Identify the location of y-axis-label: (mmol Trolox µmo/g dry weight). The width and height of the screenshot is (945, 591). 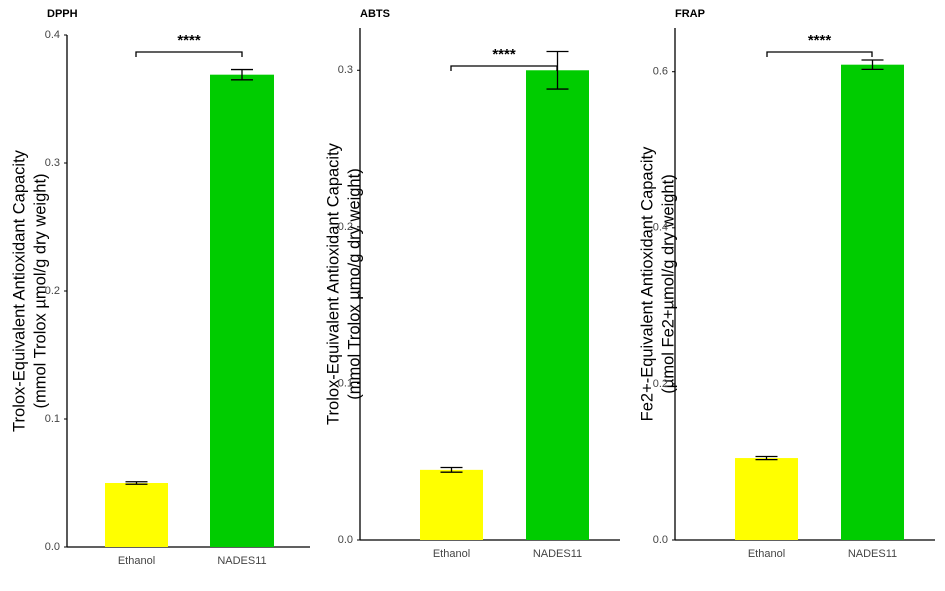
(354, 283).